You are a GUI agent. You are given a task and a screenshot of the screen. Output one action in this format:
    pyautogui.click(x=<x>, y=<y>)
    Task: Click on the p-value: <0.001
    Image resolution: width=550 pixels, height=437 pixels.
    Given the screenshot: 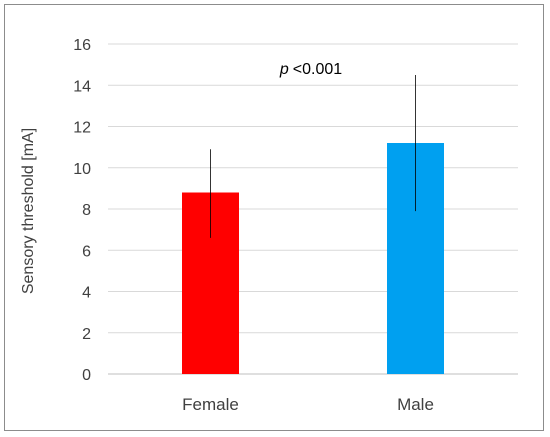 What is the action you would take?
    pyautogui.click(x=317, y=69)
    